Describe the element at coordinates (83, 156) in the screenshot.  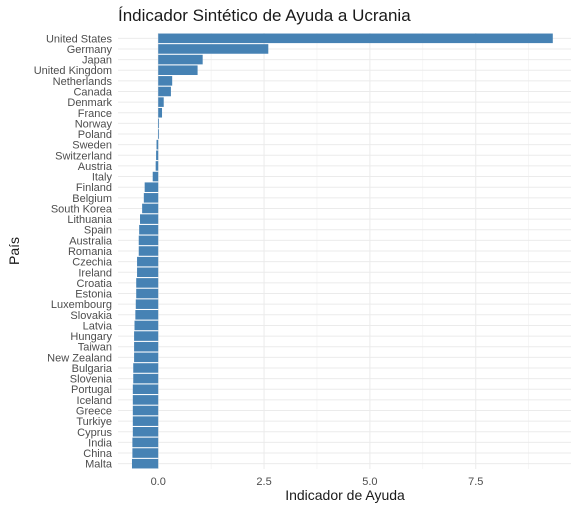
I see `y-tick-label: Switzerland` at that location.